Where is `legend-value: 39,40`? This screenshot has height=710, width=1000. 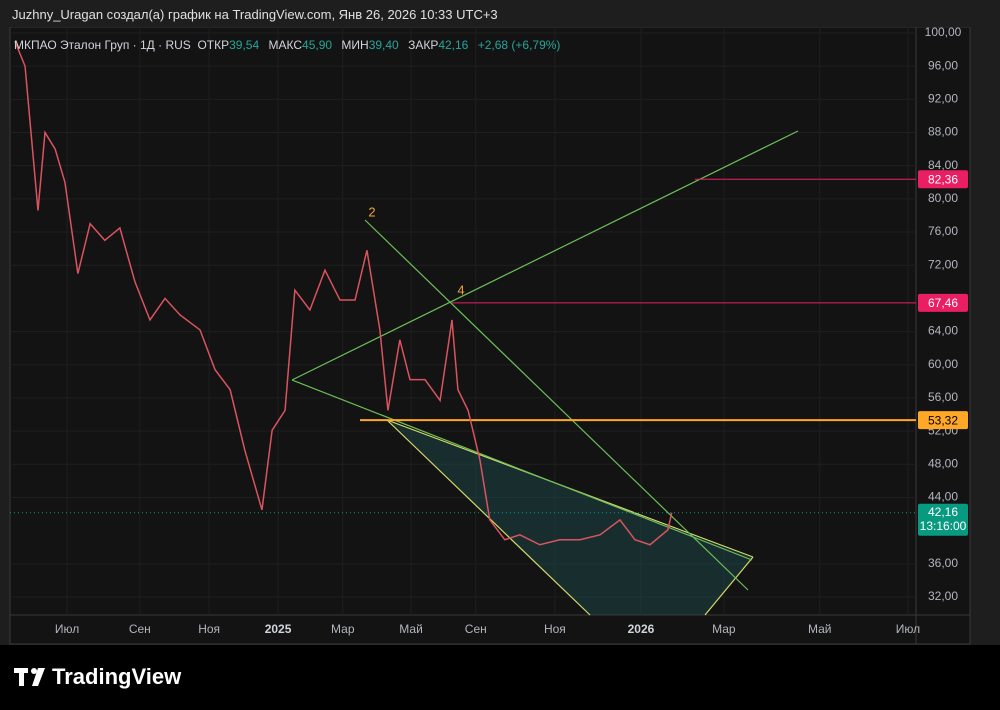 legend-value: 39,40 is located at coordinates (383, 45).